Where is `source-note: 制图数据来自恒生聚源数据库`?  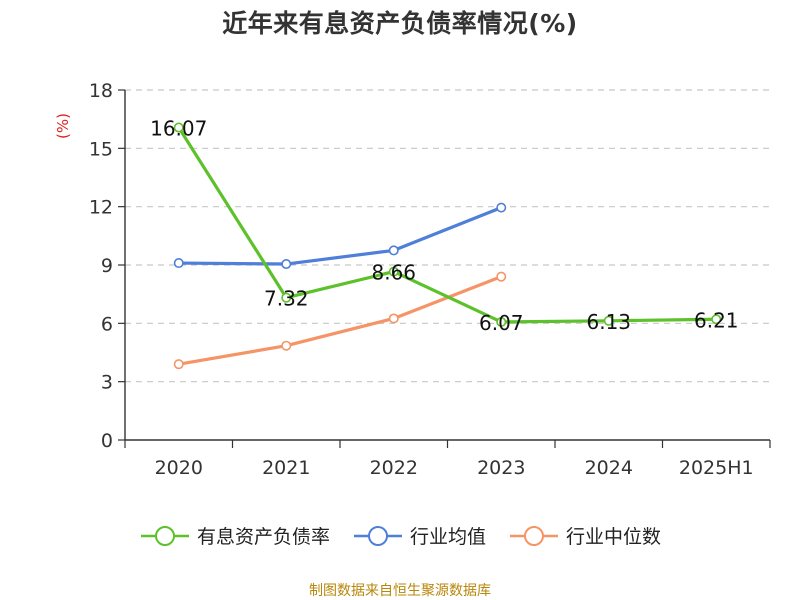 source-note: 制图数据来自恒生聚源数据库 is located at coordinates (400, 591).